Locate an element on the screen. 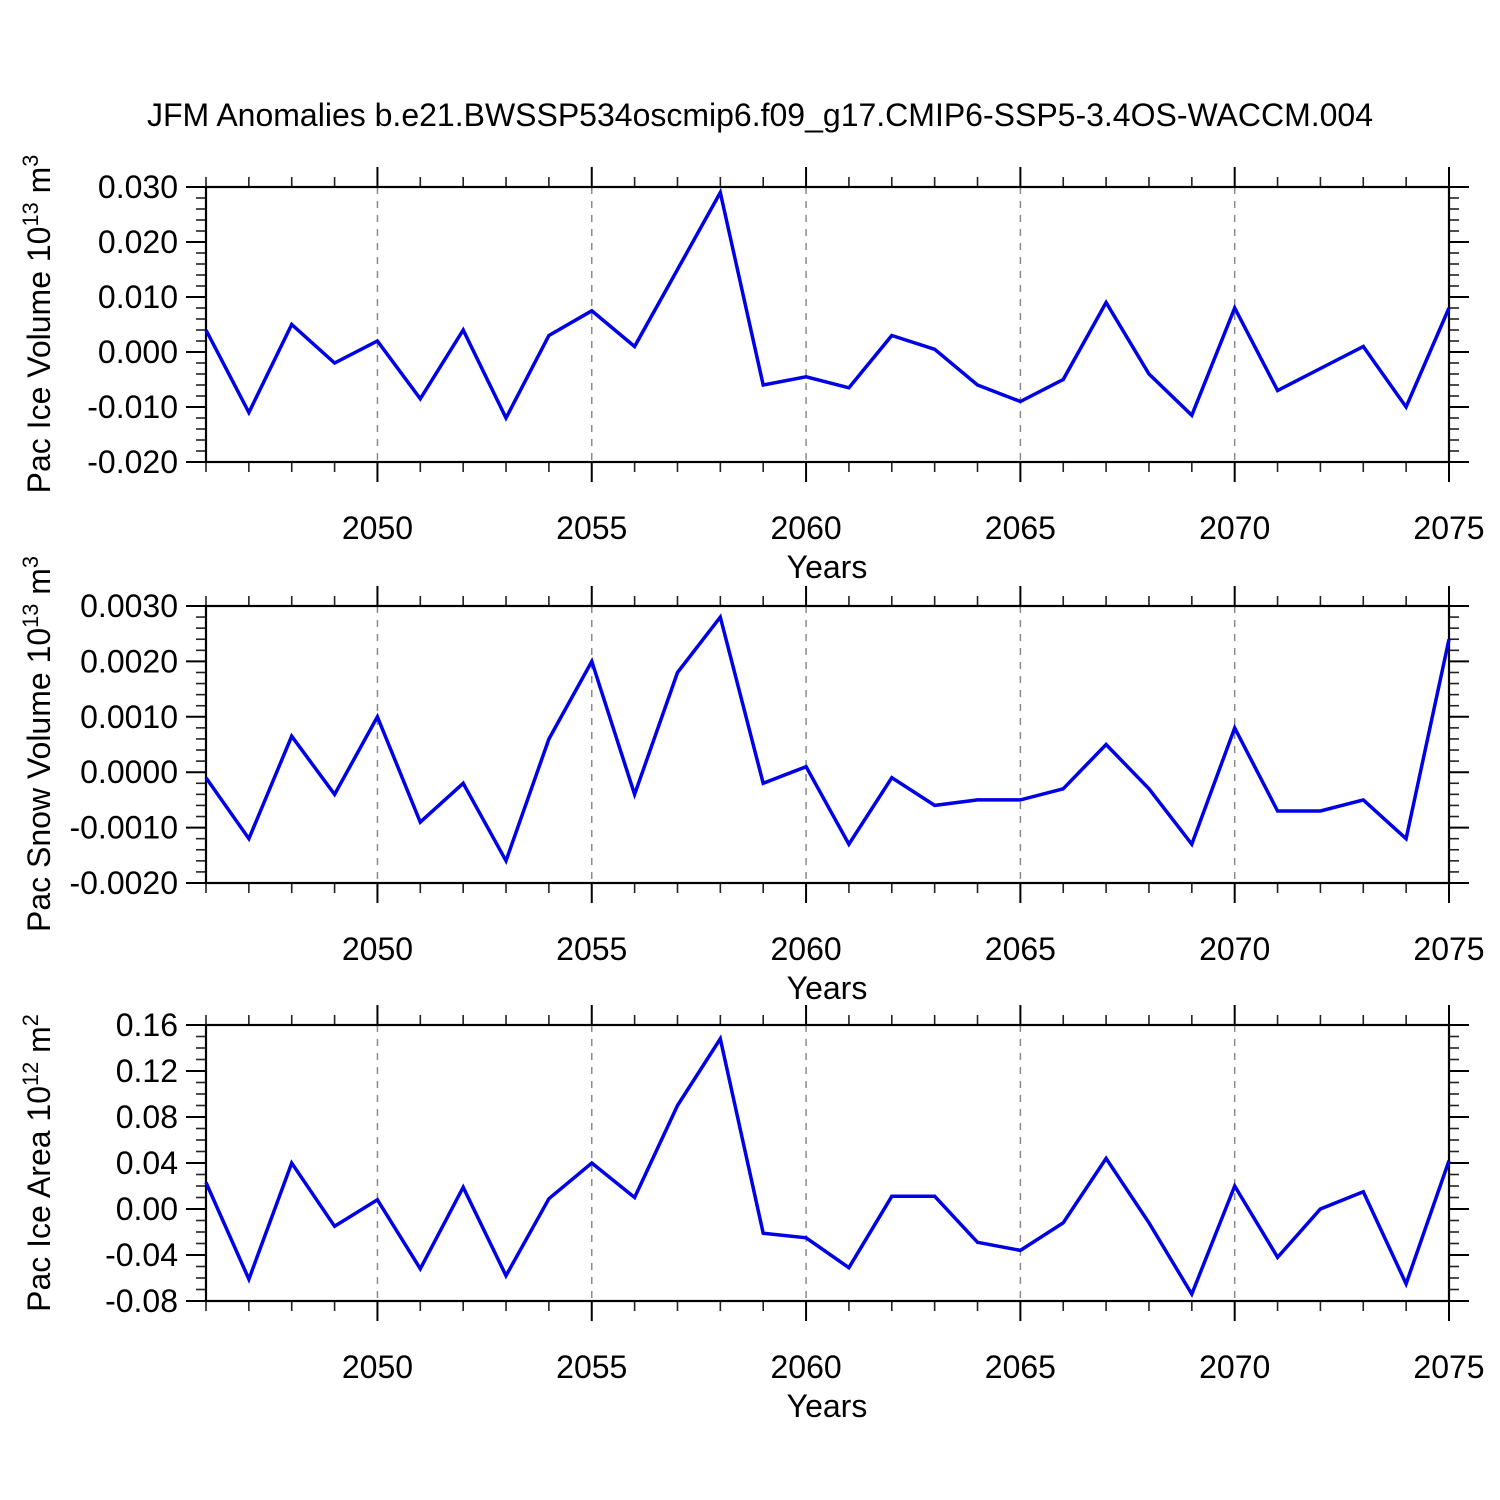  y-tick-label: -0.020 is located at coordinates (132, 462).